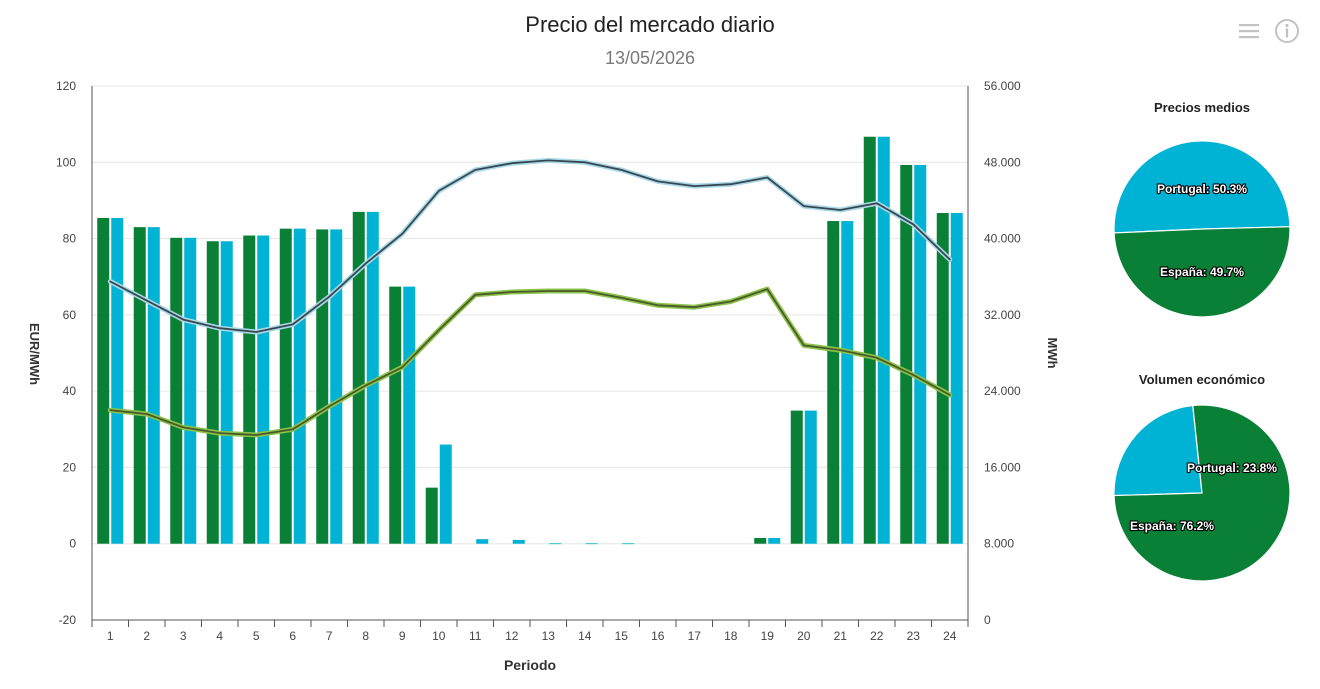 The height and width of the screenshot is (689, 1320). Describe the element at coordinates (999, 544) in the screenshot. I see `y2-tick-label: 8.000` at that location.